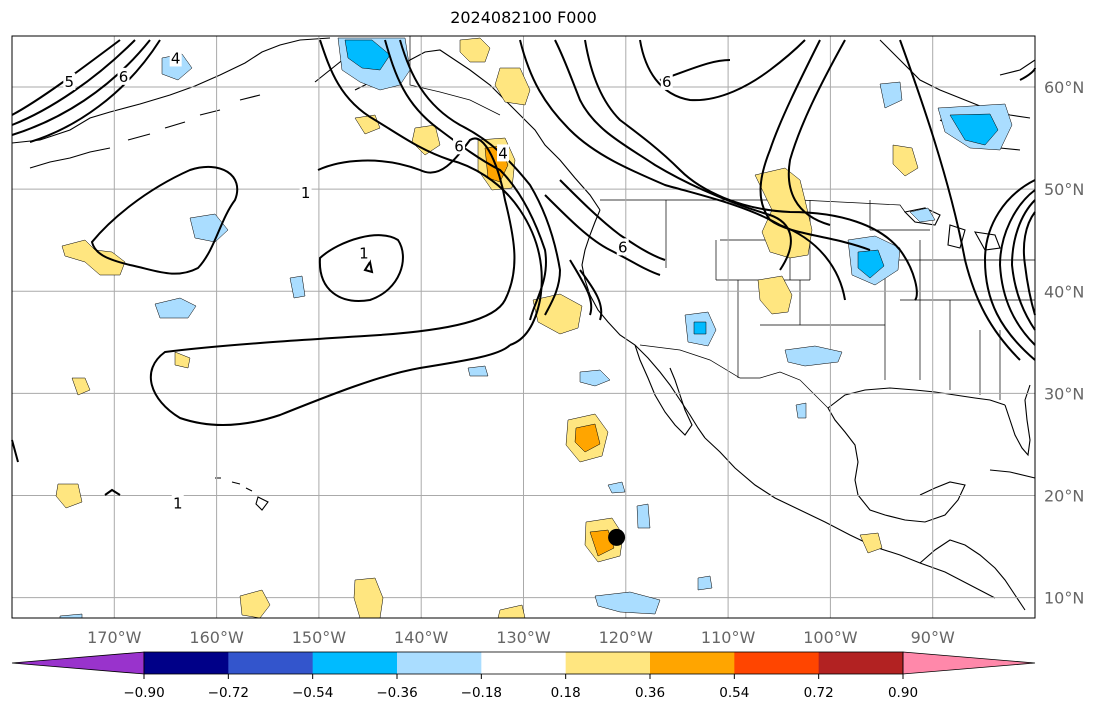 Image resolution: width=1105 pixels, height=712 pixels. What do you see at coordinates (228, 693) in the screenshot?
I see `colorbar-tick-label: −0.72` at bounding box center [228, 693].